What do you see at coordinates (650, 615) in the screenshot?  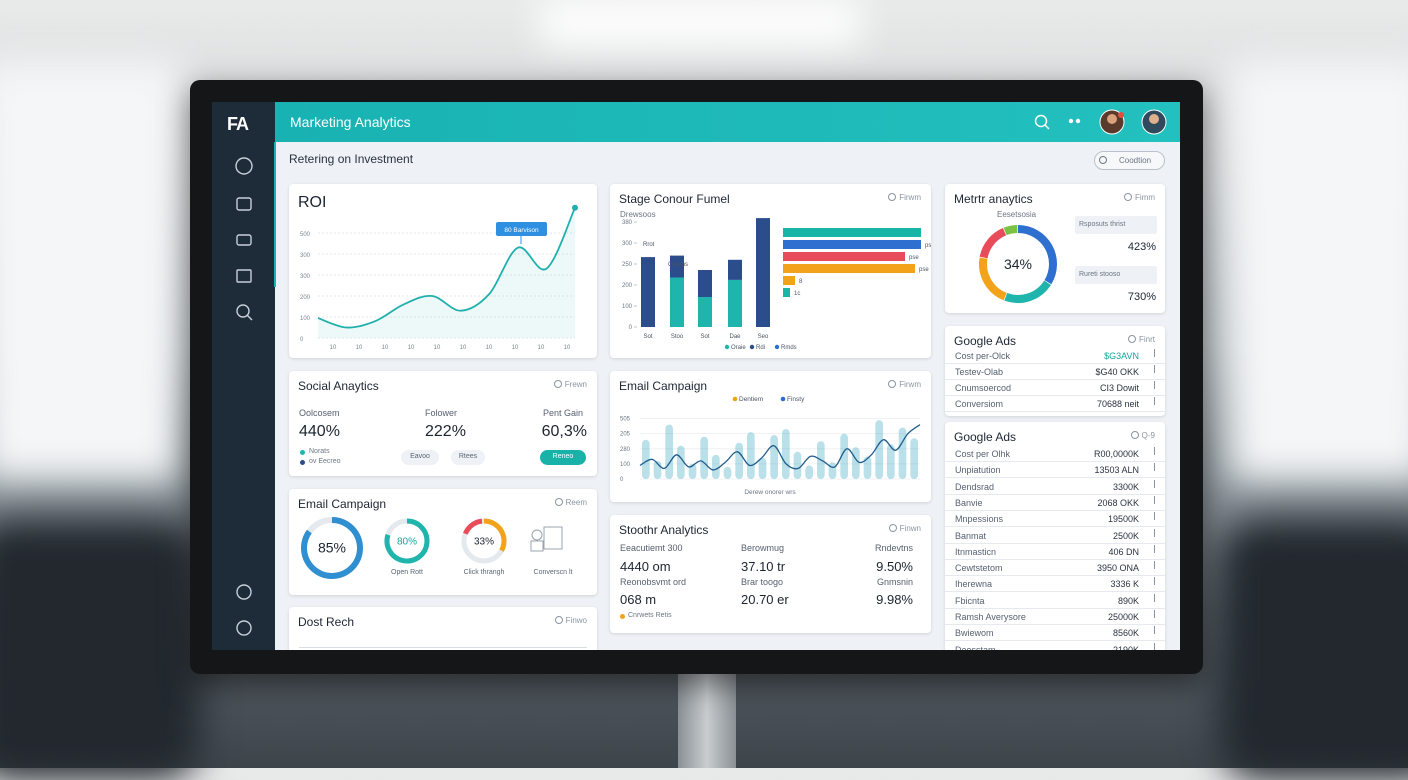 I see `legend-label: Cnrwets Retis` at bounding box center [650, 615].